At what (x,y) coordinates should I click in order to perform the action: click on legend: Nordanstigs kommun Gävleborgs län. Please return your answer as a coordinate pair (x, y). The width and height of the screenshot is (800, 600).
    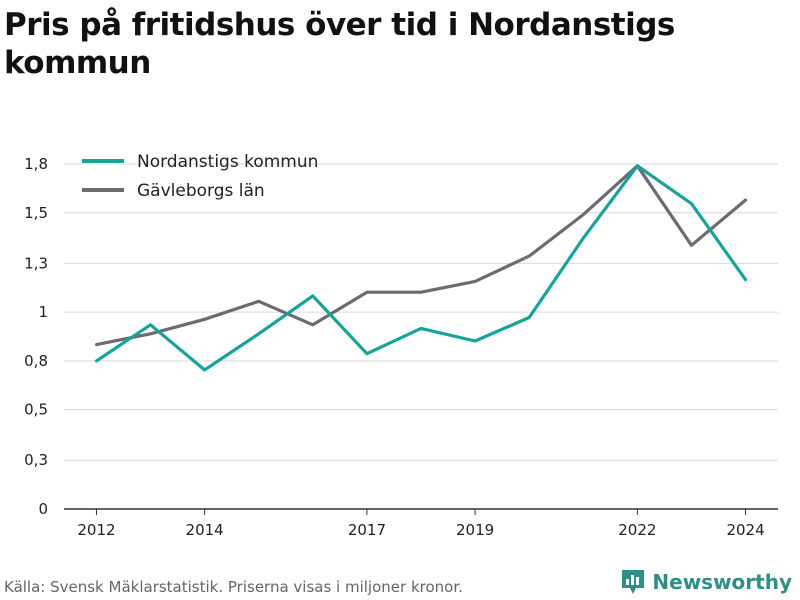
    Looking at the image, I should click on (200, 176).